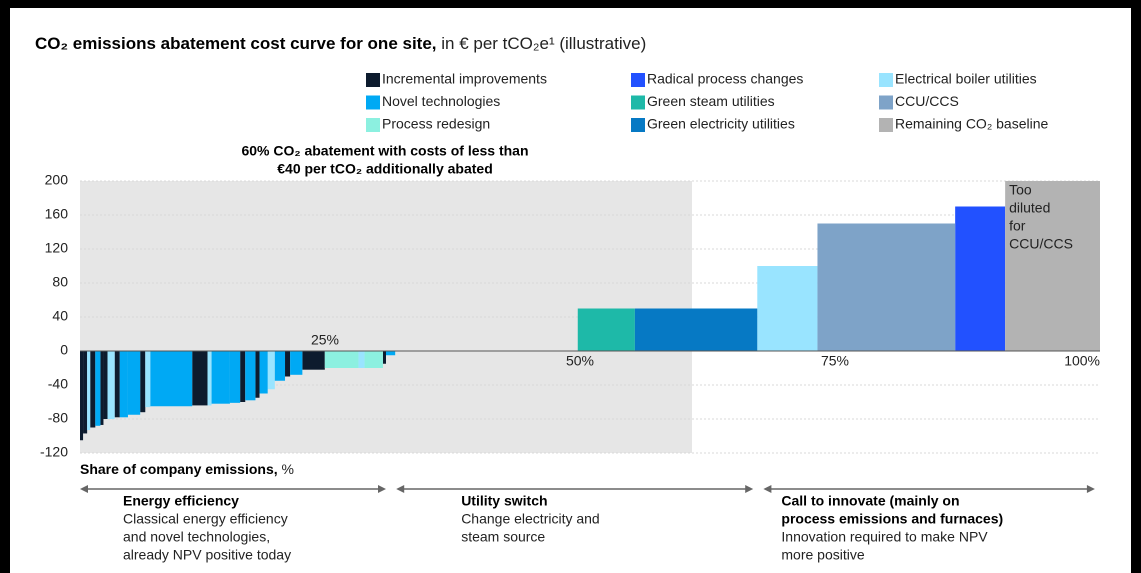 This screenshot has height=573, width=1141. I want to click on legend-label: Electrical boiler utilities, so click(966, 79).